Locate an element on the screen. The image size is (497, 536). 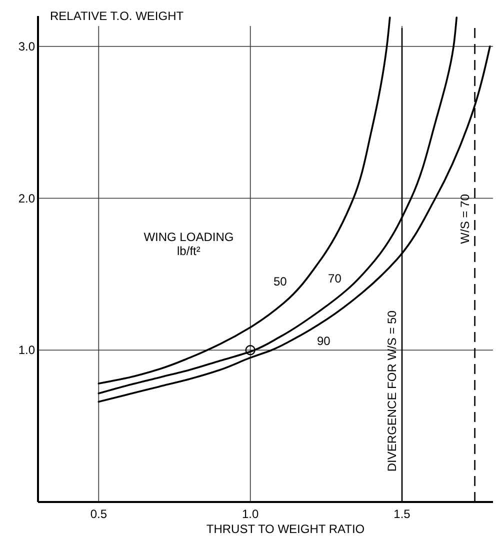
y-tick-label: 3.0 is located at coordinates (27, 46).